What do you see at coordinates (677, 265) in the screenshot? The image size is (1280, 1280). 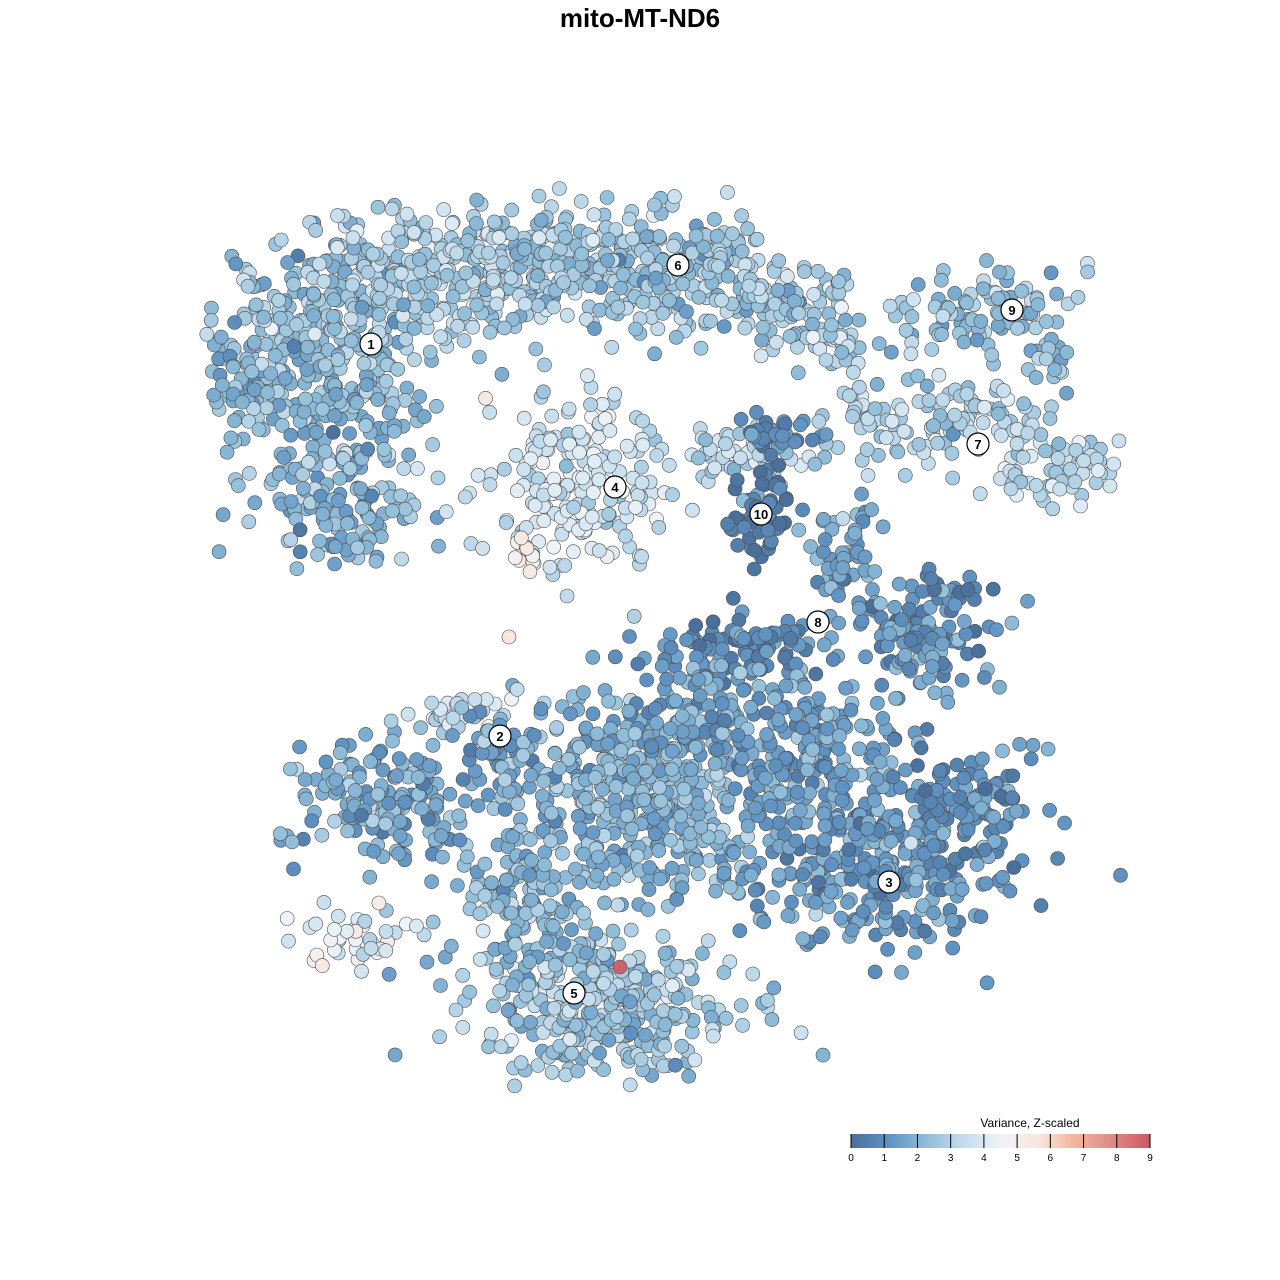 I see `cluster-label-text: 6` at bounding box center [677, 265].